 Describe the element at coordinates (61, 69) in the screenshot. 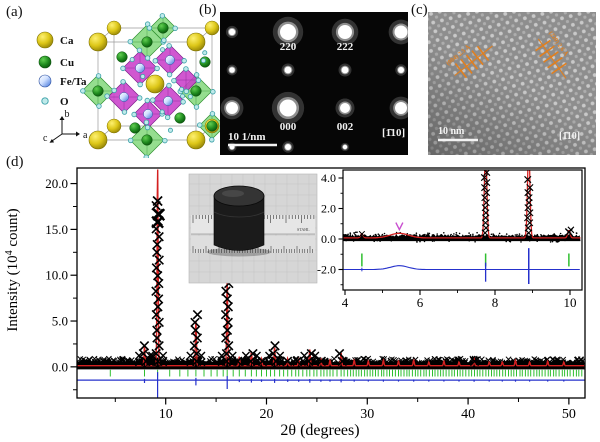

I see `atom-legend: Ca Cu Fe/Ta O` at that location.